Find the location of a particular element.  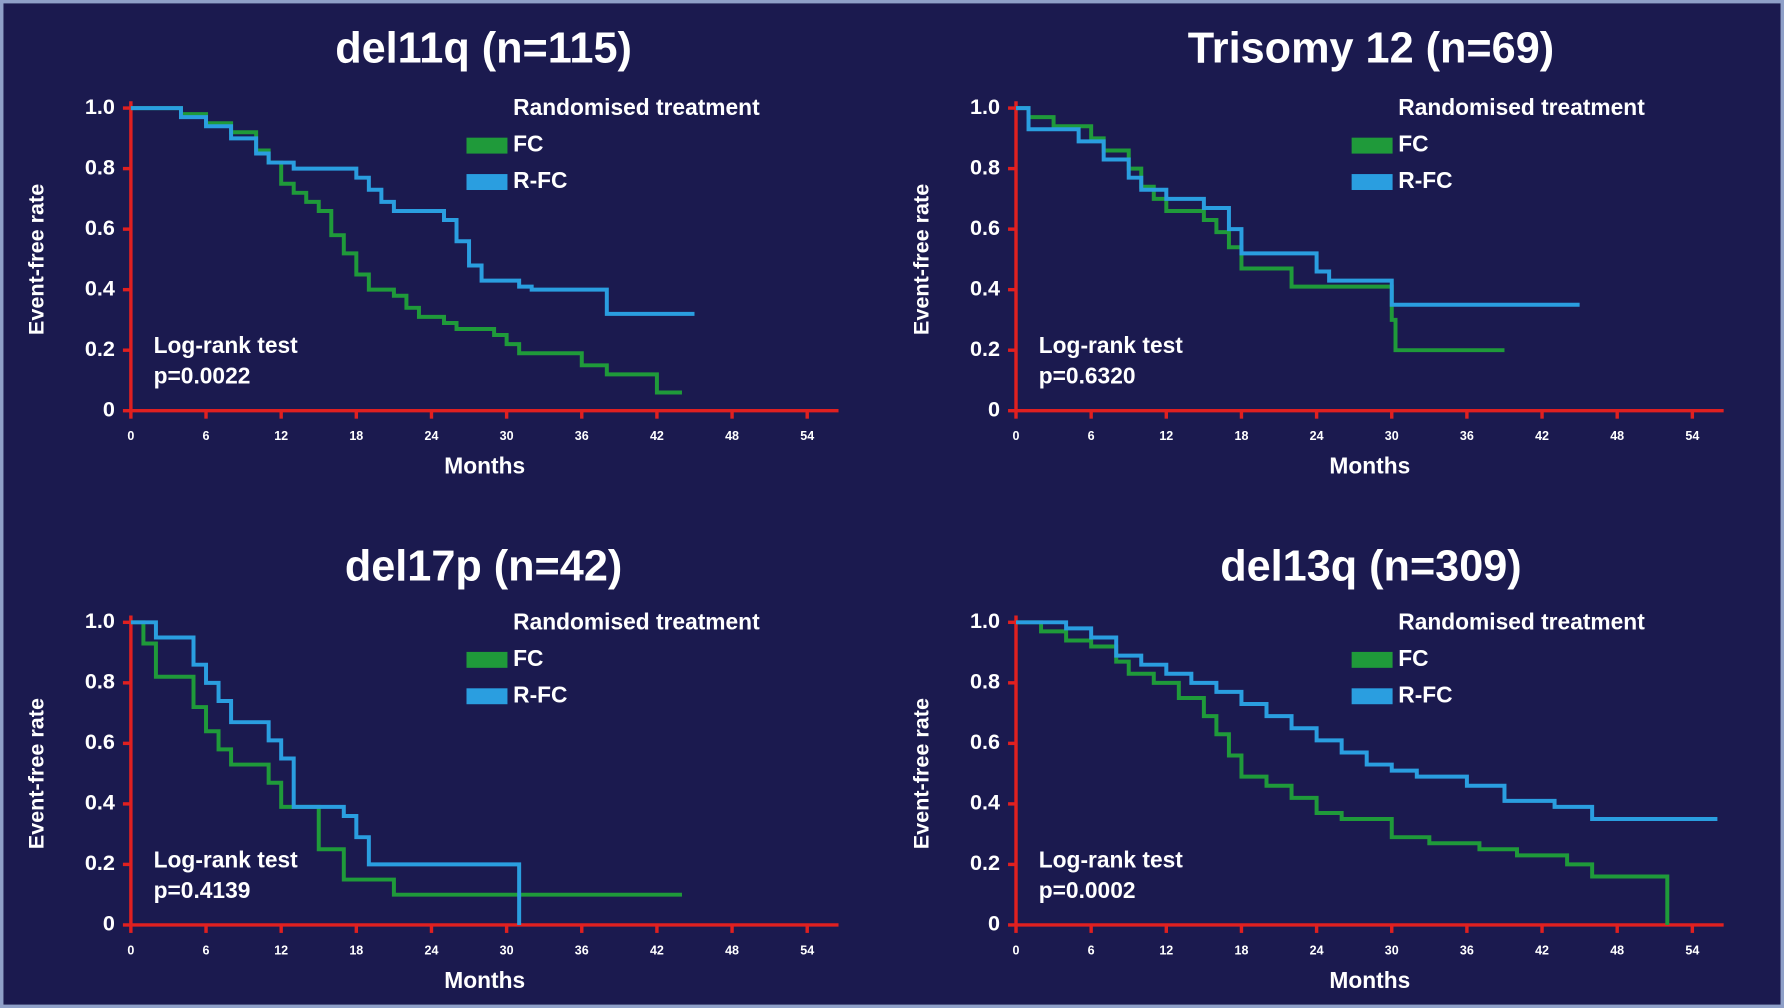

annotation: p=0.6320 is located at coordinates (1087, 376).